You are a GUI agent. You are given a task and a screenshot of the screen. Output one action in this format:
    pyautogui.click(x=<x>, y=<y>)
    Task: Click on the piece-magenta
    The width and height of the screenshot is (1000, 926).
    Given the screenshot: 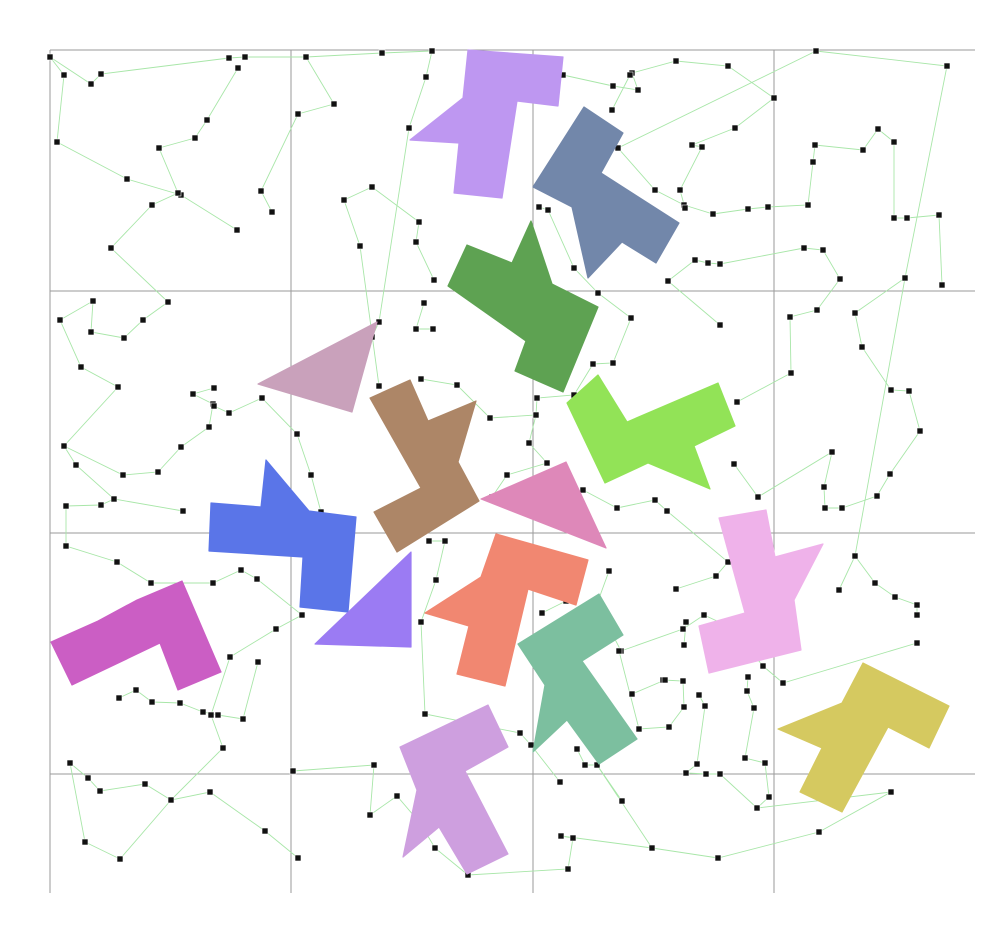 What is the action you would take?
    pyautogui.click(x=136, y=635)
    